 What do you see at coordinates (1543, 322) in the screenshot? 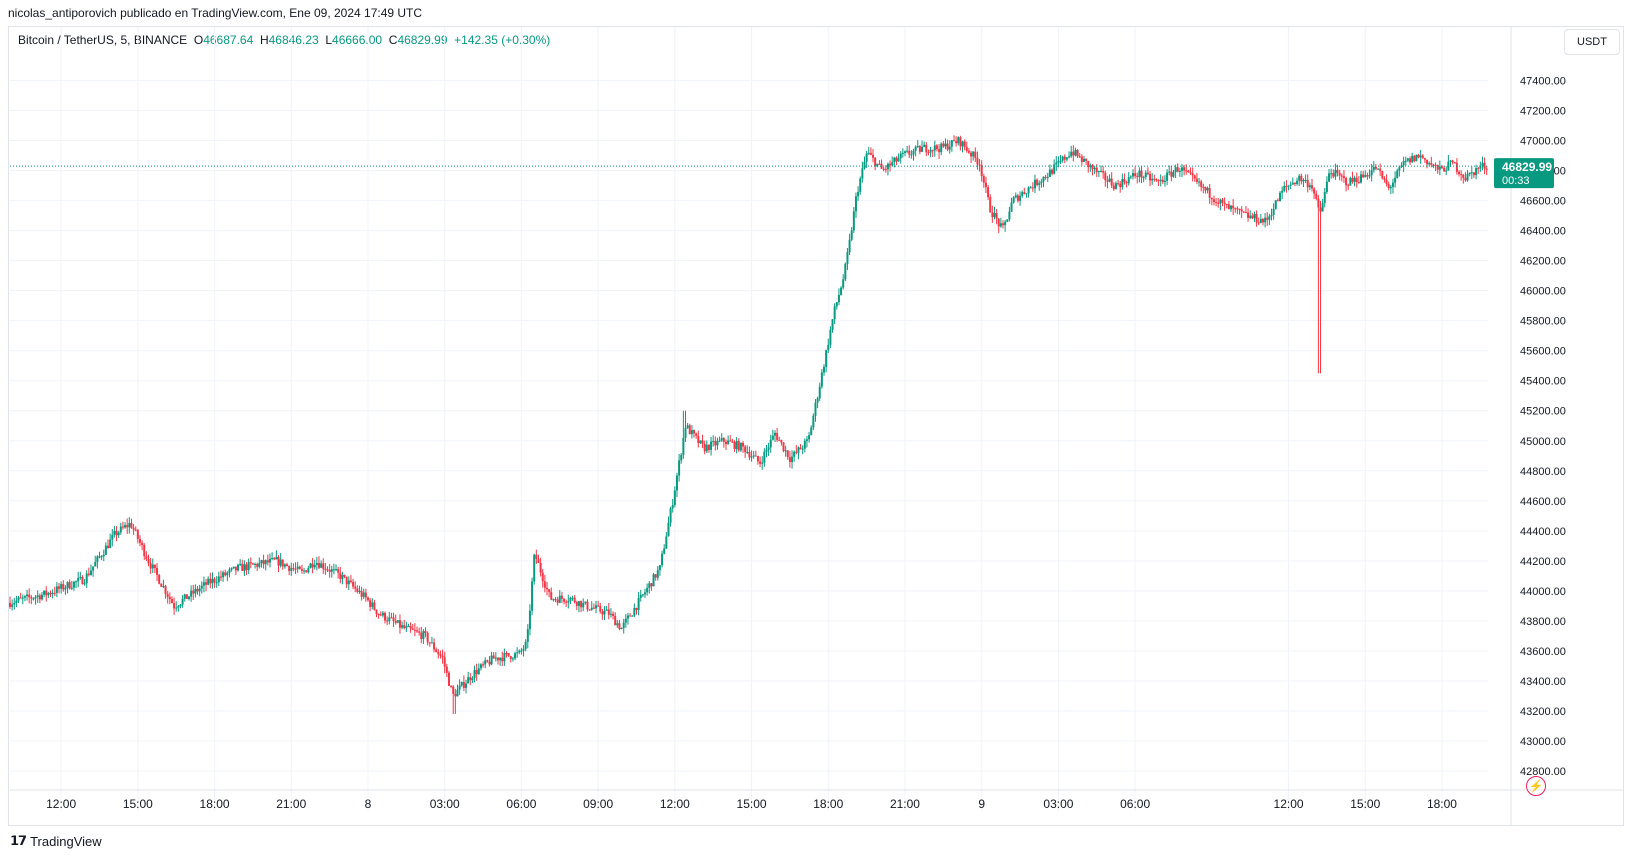
I see `y-tick-label: 45800.00` at bounding box center [1543, 322].